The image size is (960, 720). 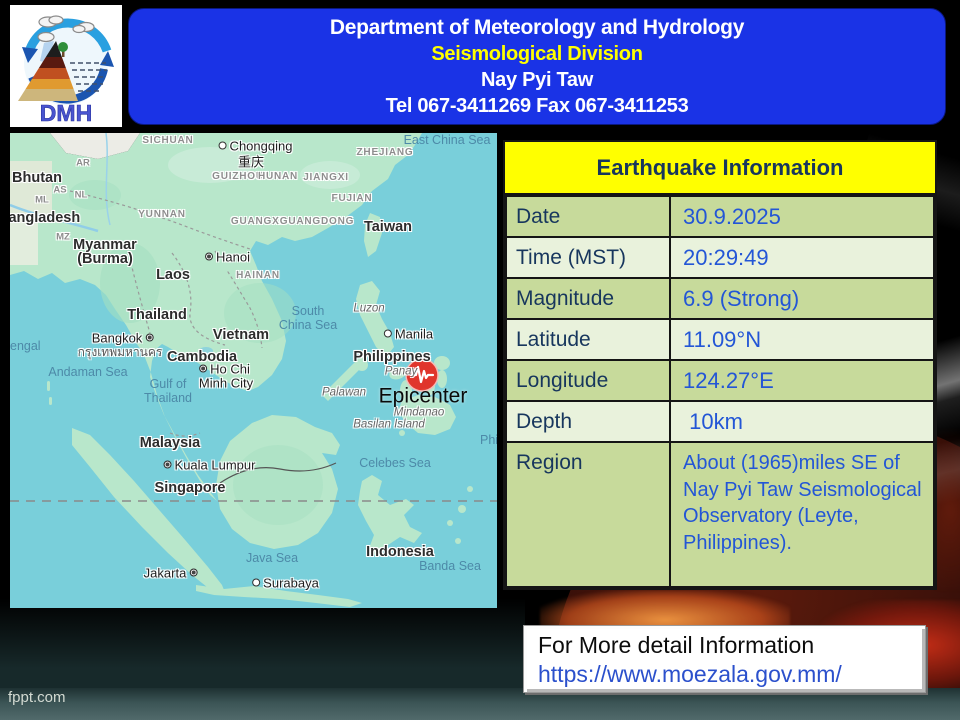 I want to click on map-label: East China Sea, so click(x=447, y=140).